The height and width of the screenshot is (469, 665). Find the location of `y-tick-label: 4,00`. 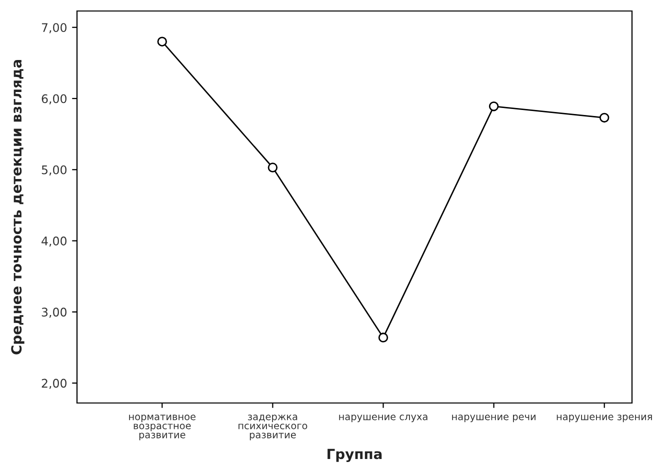

y-tick-label: 4,00 is located at coordinates (54, 241).